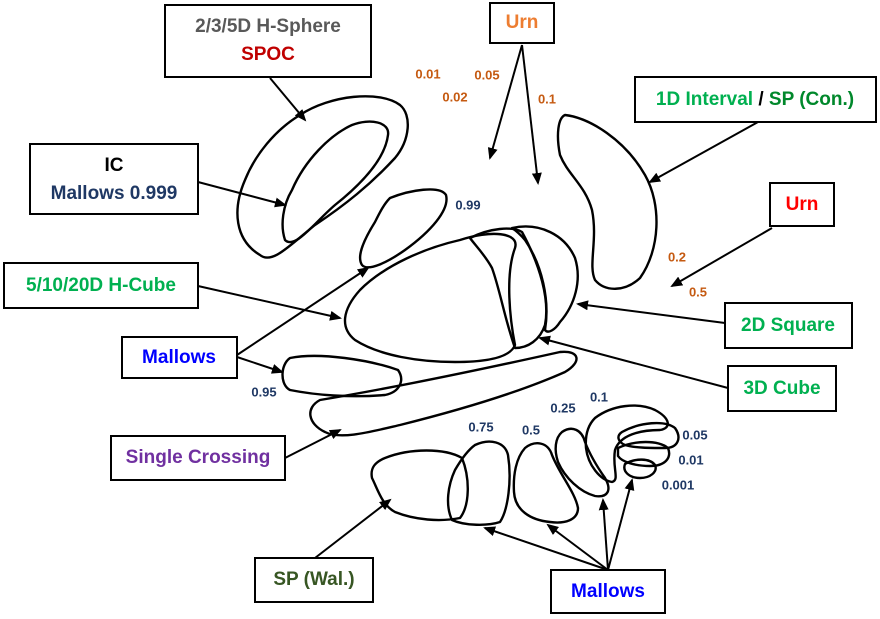 The width and height of the screenshot is (880, 619). I want to click on square-title: 2D Square, so click(788, 325).